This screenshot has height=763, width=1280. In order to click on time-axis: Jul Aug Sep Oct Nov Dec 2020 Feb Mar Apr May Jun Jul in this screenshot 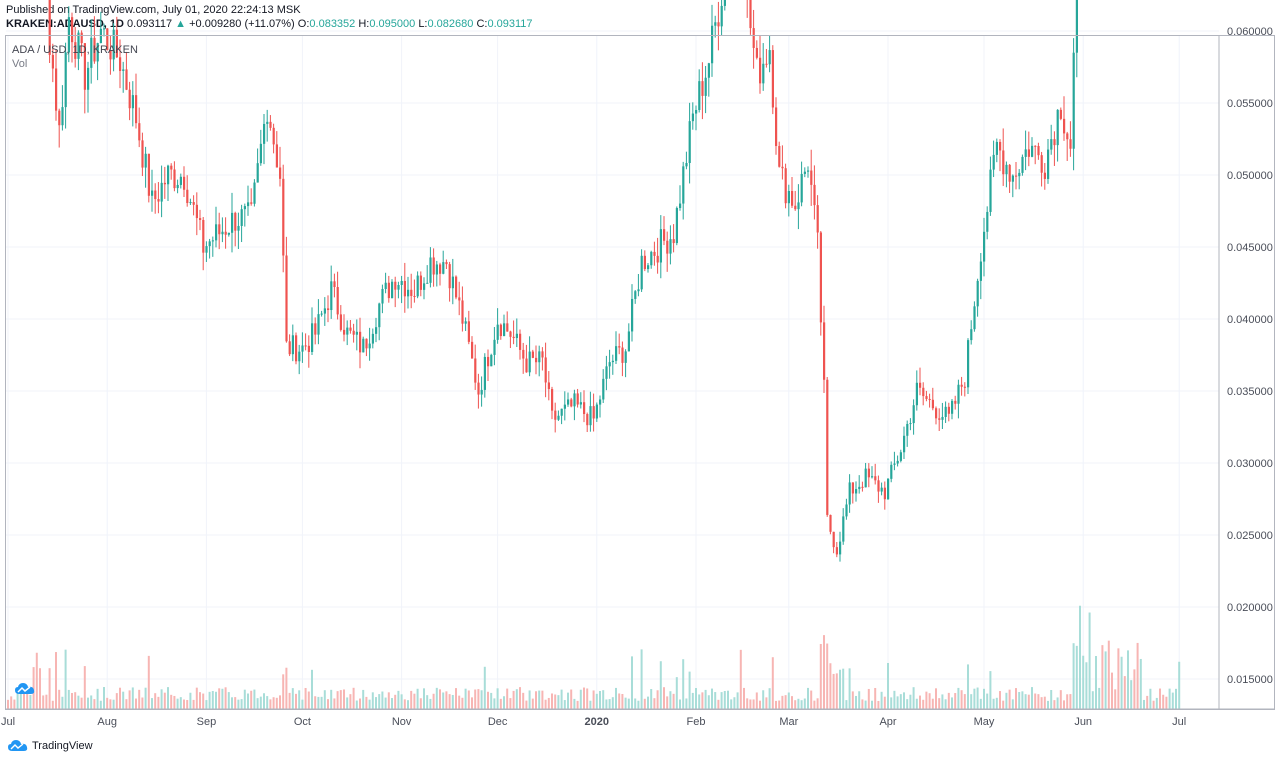, I will do `click(593, 722)`.